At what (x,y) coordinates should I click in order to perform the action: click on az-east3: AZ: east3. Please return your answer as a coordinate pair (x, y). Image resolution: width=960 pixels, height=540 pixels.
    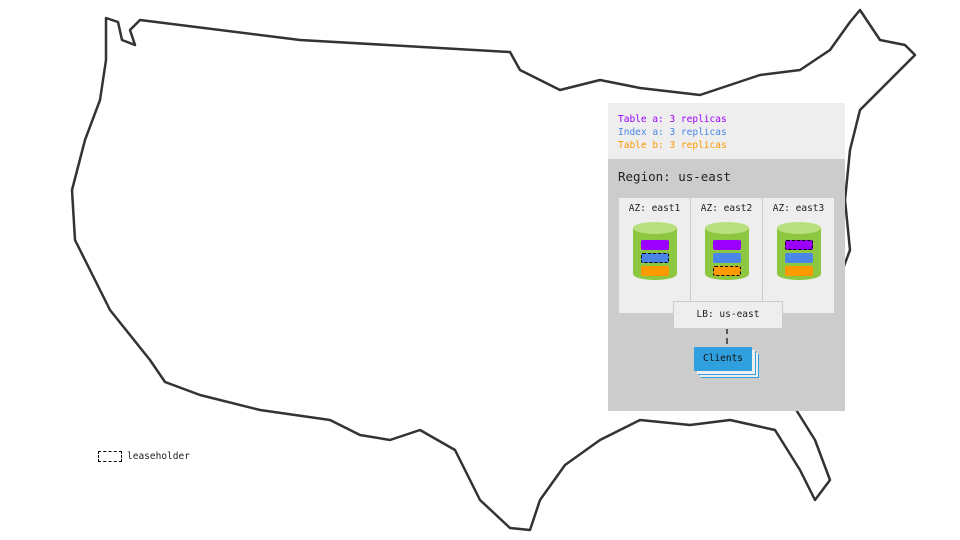
    Looking at the image, I should click on (798, 255).